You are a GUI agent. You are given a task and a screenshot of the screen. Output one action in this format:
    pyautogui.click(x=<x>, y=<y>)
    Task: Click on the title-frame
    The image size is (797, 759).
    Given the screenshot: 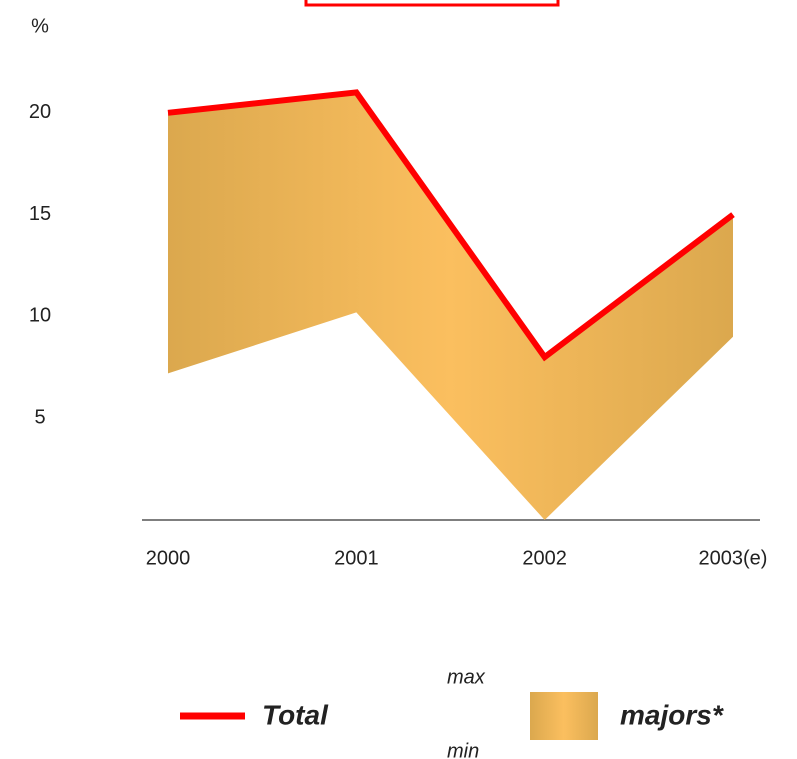 What is the action you would take?
    pyautogui.click(x=432, y=3)
    